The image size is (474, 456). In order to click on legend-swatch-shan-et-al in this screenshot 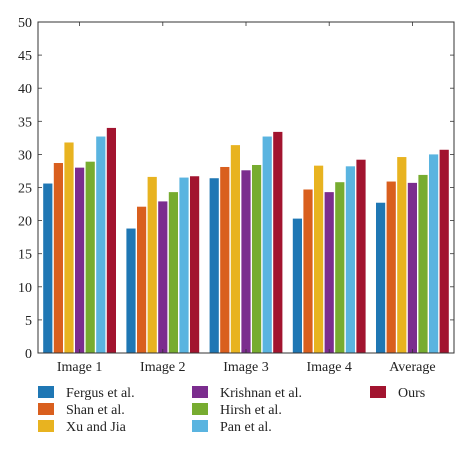, I will do `click(46, 409)`.